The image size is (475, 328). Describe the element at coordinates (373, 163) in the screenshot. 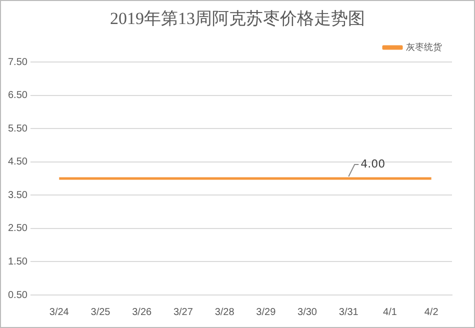

I see `data-label: 4.00` at that location.